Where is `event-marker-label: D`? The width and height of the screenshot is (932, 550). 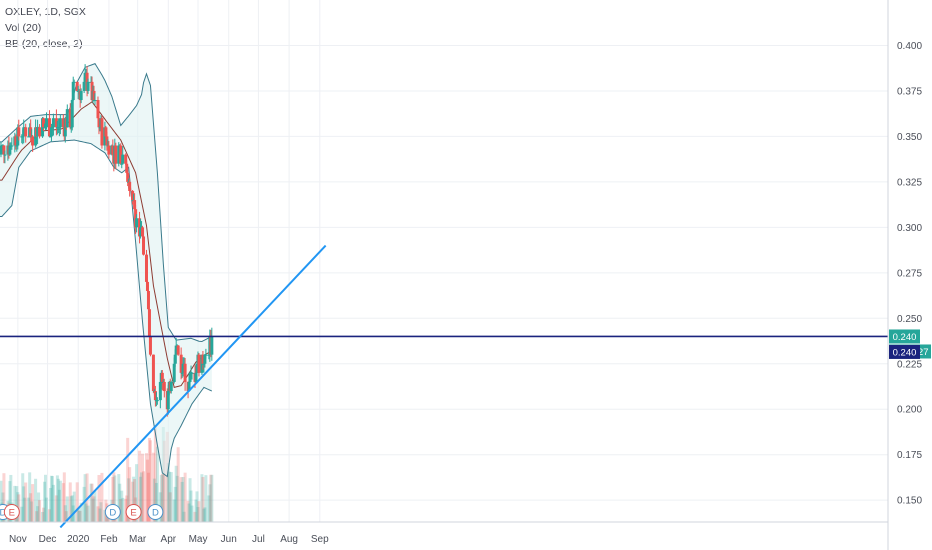
event-marker-label: D is located at coordinates (112, 513).